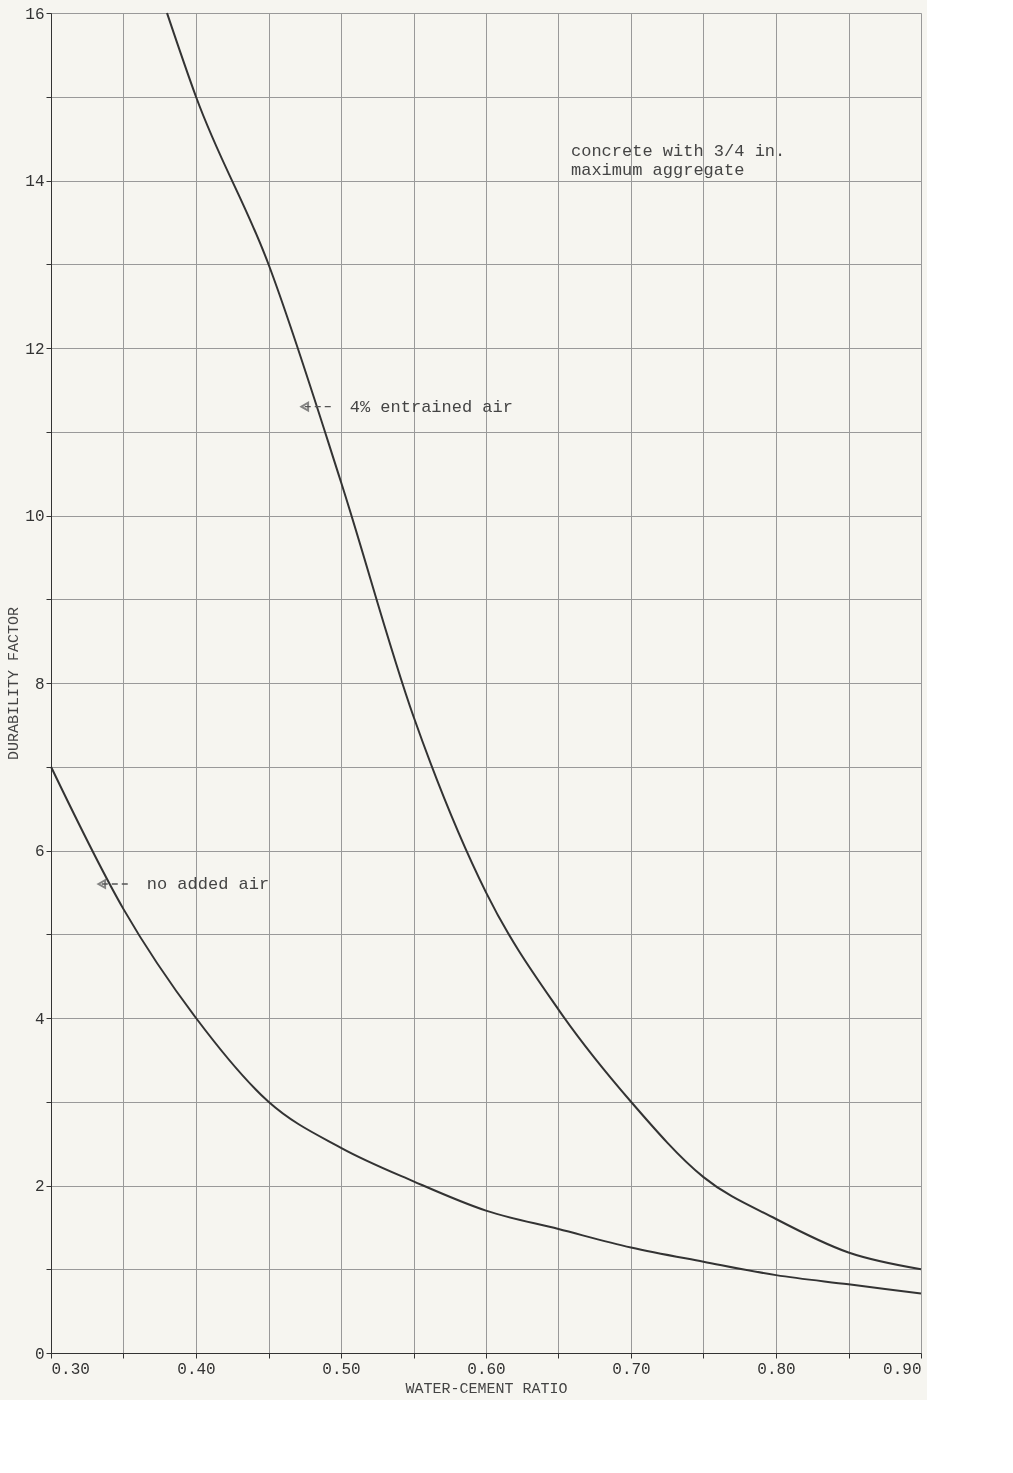 This screenshot has width=1013, height=1473. What do you see at coordinates (902, 1369) in the screenshot?
I see `x-tick-label: 0.90` at bounding box center [902, 1369].